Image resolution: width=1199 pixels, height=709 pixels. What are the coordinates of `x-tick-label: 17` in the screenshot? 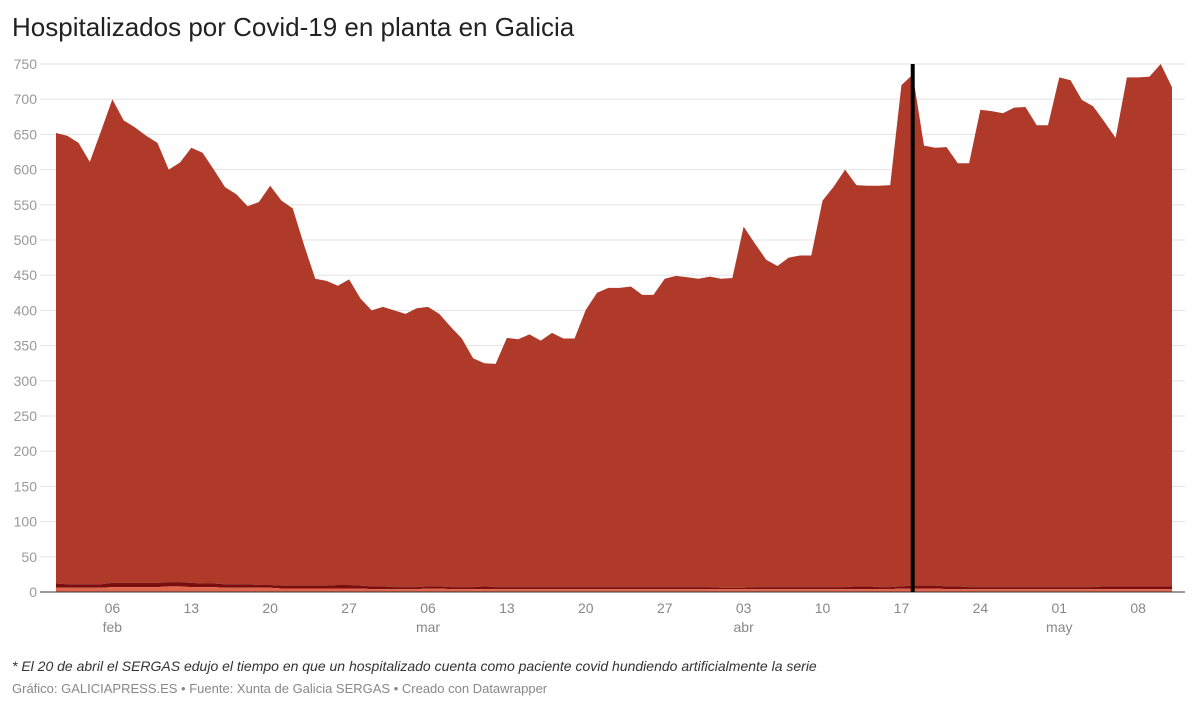 It's located at (902, 608).